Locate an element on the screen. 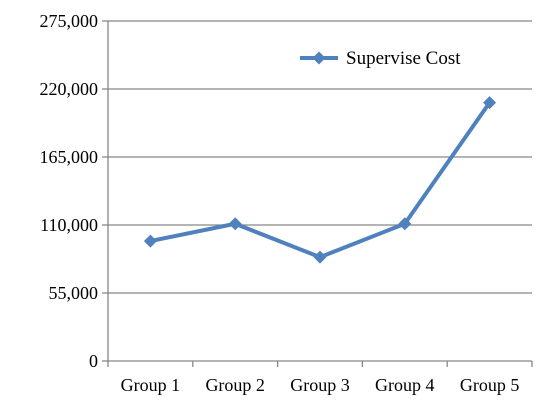  x-tick-label-3: Group 3 is located at coordinates (320, 385).